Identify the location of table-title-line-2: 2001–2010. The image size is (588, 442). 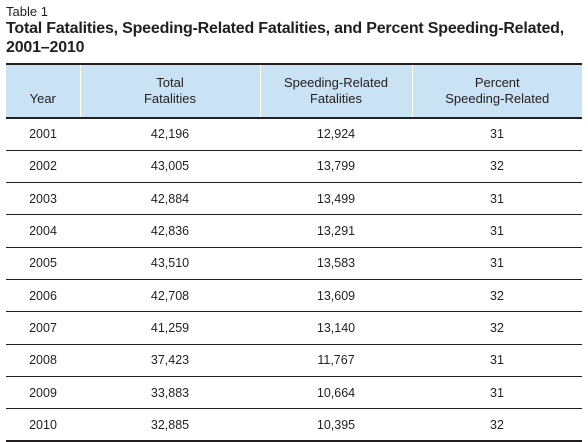
(45, 47).